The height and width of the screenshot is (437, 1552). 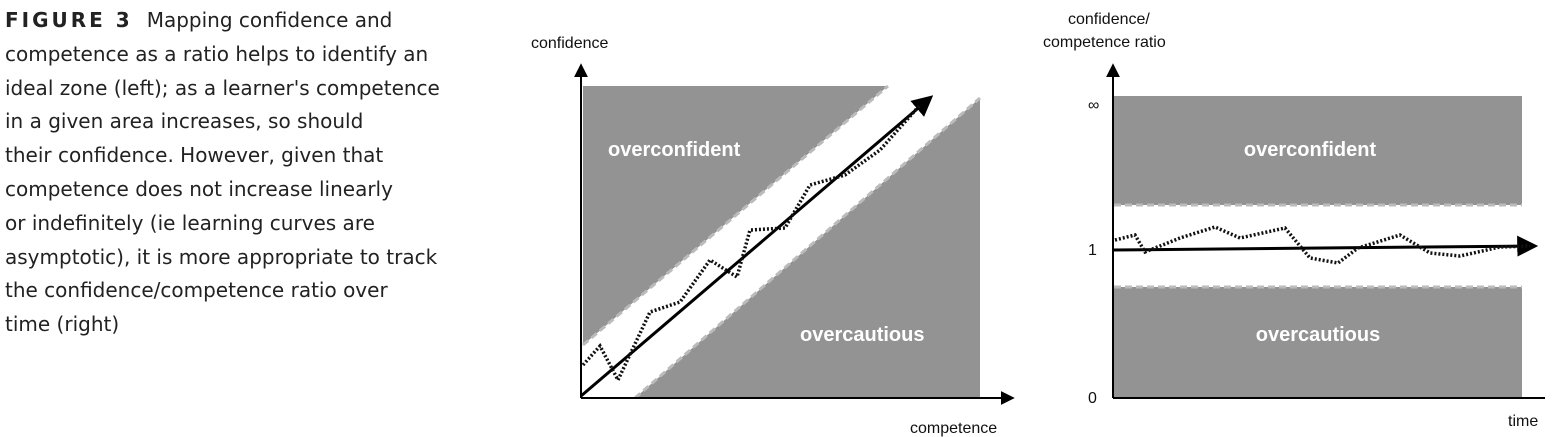 I want to click on y-axis-label: confidence, so click(x=569, y=43).